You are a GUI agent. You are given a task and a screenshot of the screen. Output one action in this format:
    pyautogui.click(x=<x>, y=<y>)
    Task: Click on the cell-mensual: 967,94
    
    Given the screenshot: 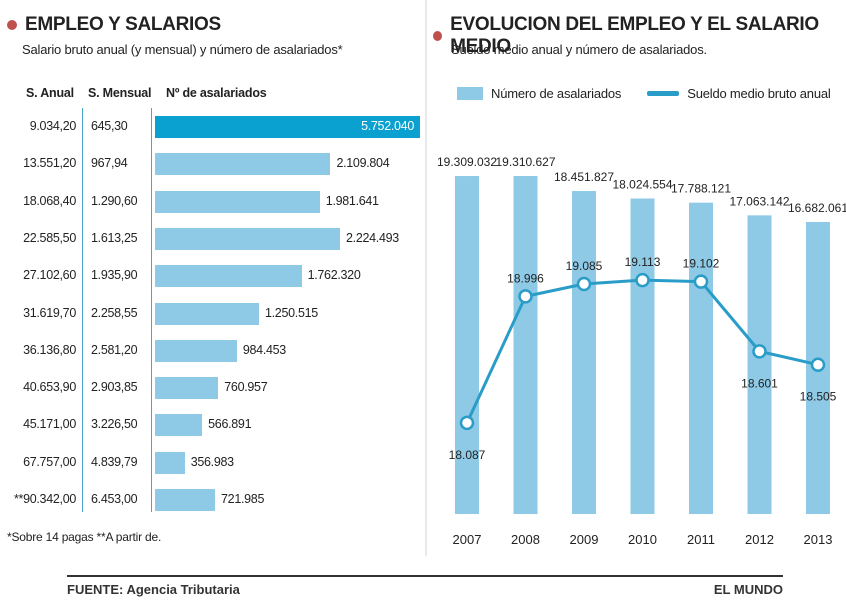 What is the action you would take?
    pyautogui.click(x=109, y=163)
    